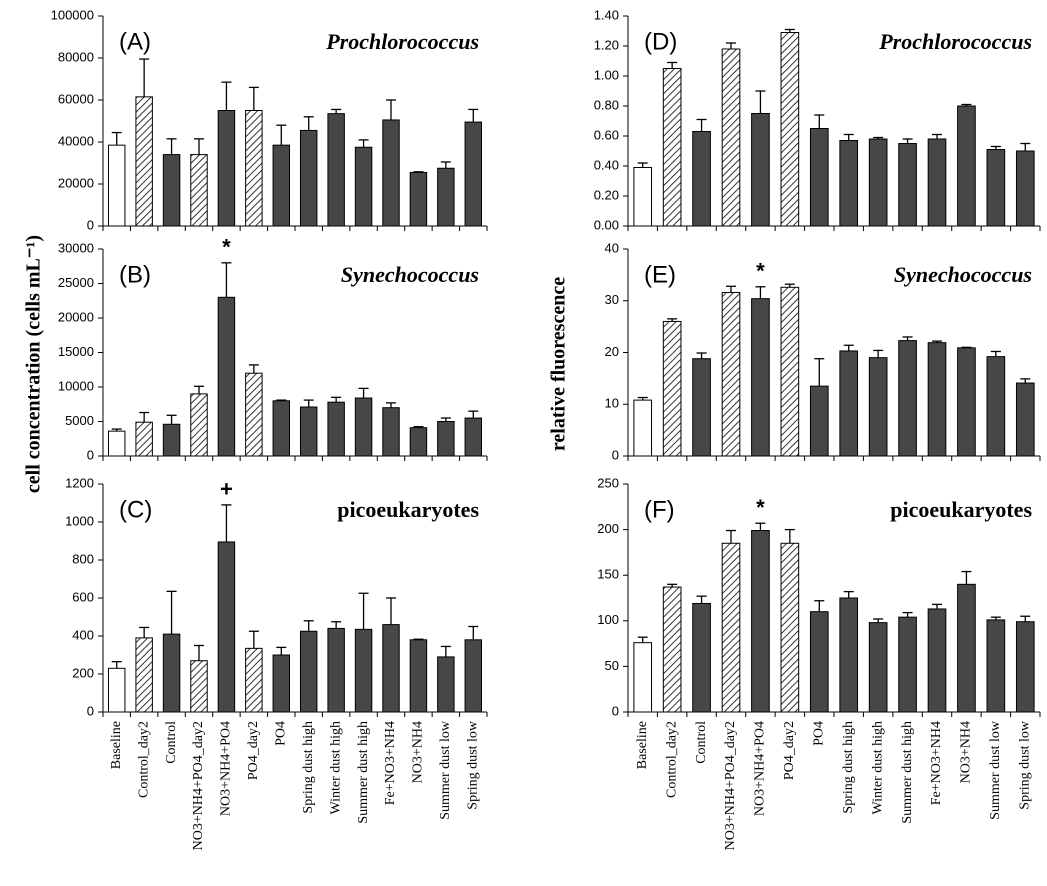  Describe the element at coordinates (135, 274) in the screenshot. I see `panel-label: (B)` at that location.